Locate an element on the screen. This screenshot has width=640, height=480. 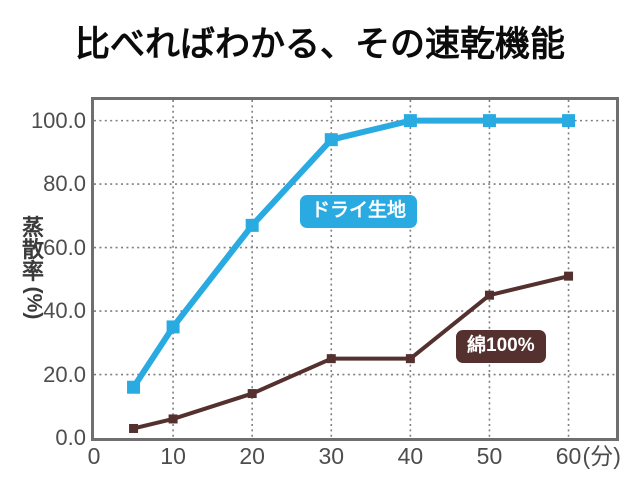
chart-title: 比べればわかる、その速乾機能 is located at coordinates (319, 44).